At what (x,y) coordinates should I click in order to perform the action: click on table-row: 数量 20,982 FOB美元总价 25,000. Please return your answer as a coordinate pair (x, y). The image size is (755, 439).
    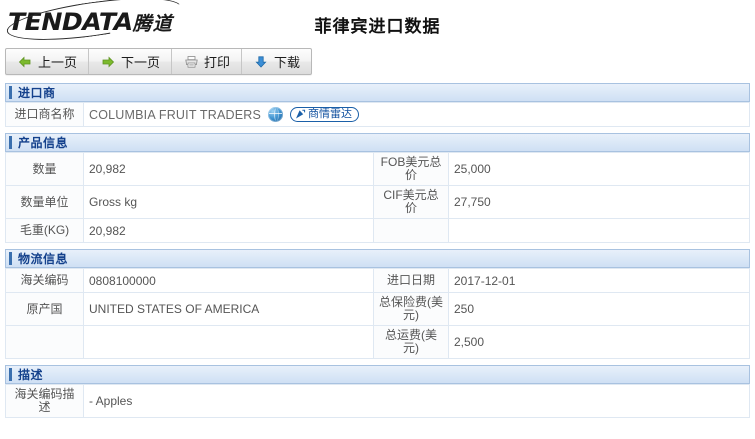
    Looking at the image, I should click on (377, 169).